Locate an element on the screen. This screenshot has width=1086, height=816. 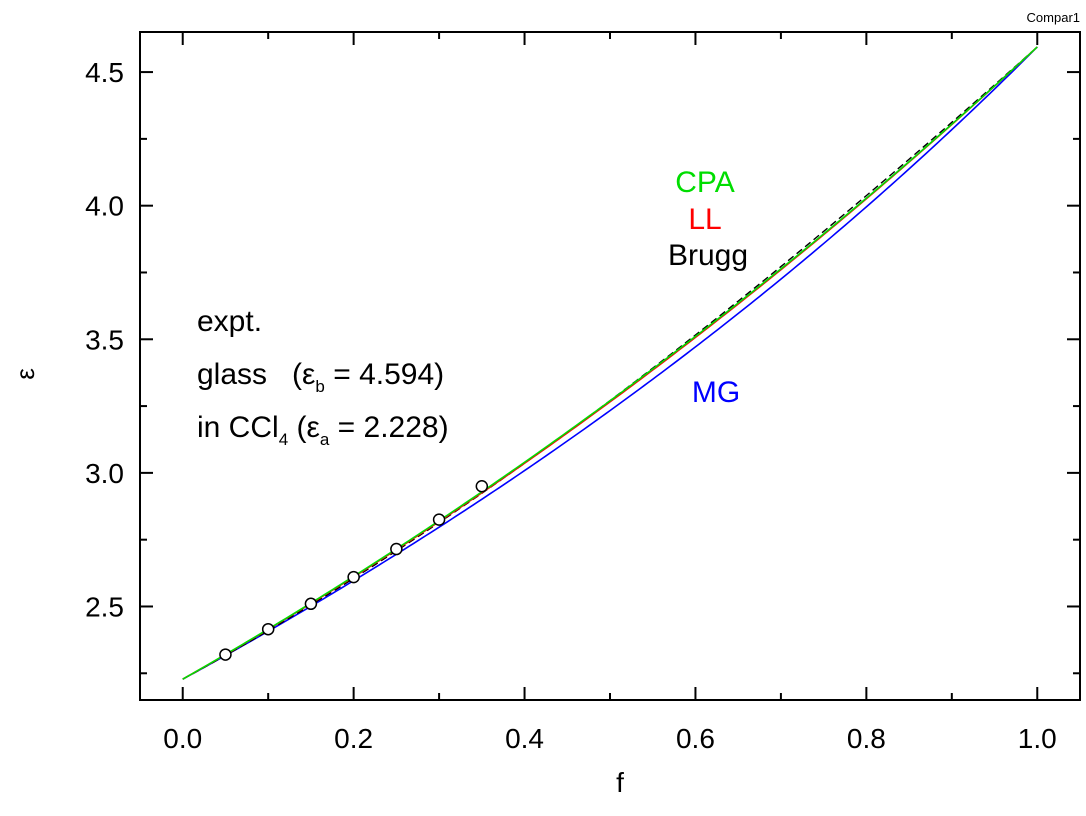
legend-brugg: Brugg is located at coordinates (708, 255).